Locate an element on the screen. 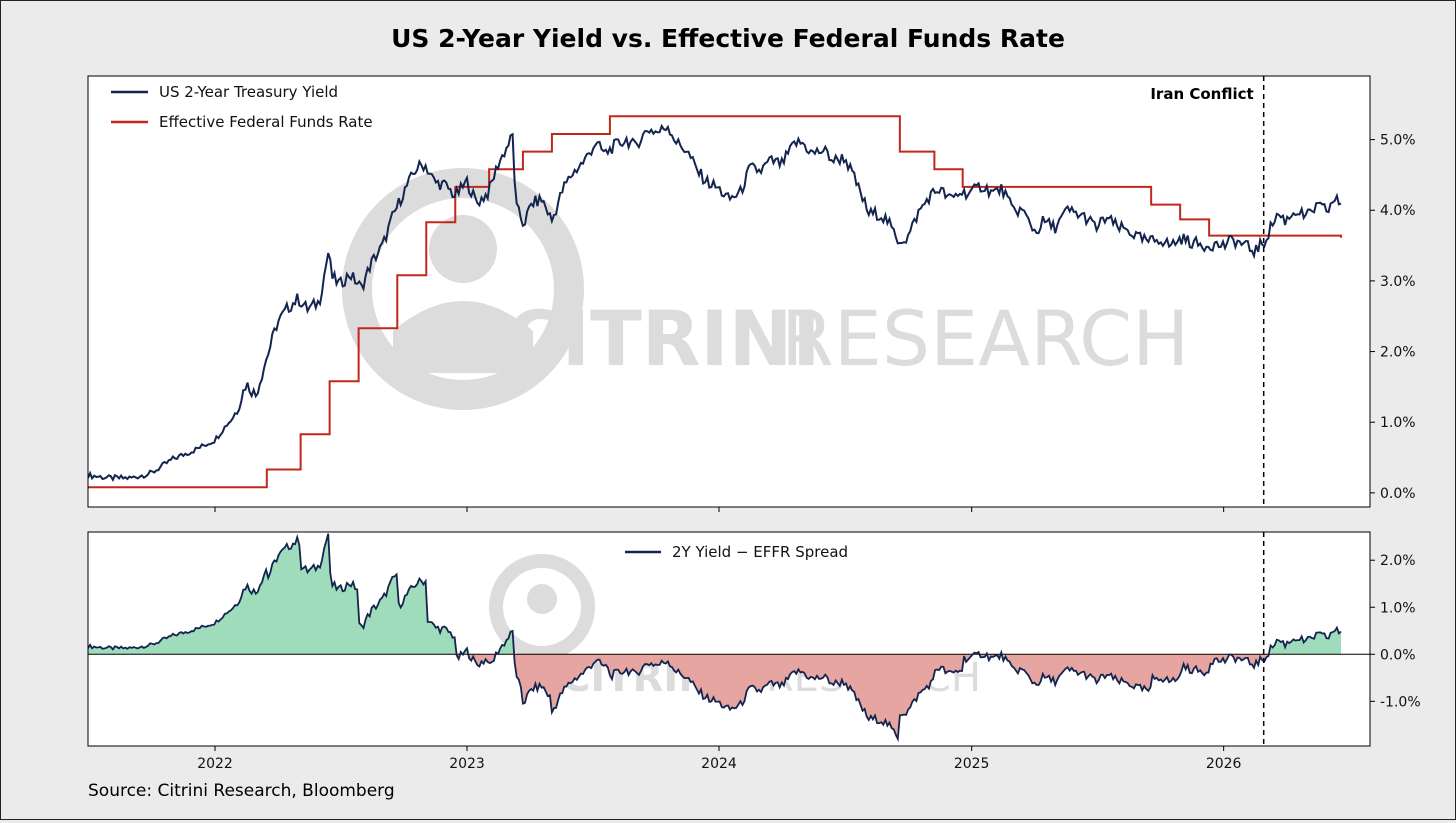  bottom-x-axis: 2022 2023 2024 2025 2026 is located at coordinates (719, 759).